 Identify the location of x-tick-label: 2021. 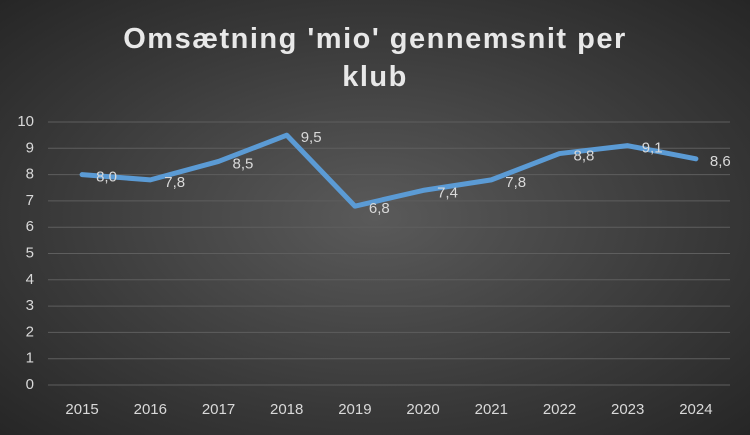
(491, 409).